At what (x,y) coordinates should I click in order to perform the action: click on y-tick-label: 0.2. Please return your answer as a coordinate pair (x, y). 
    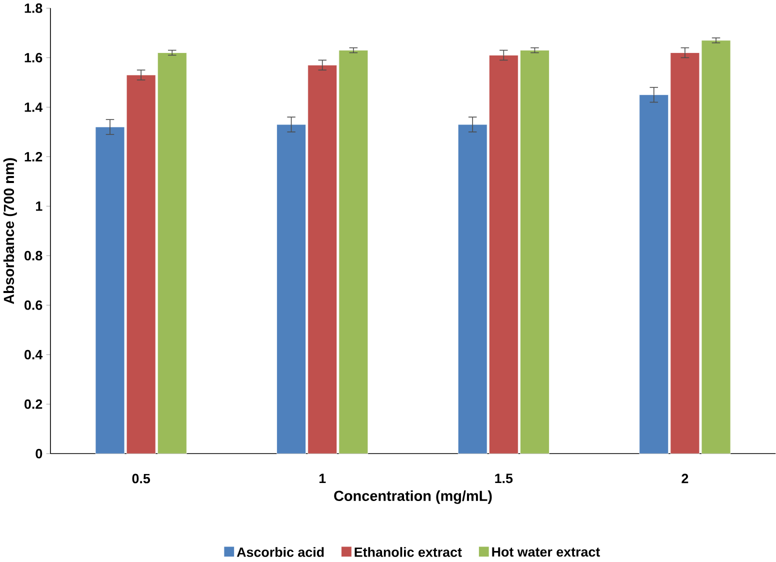
    Looking at the image, I should click on (33, 404).